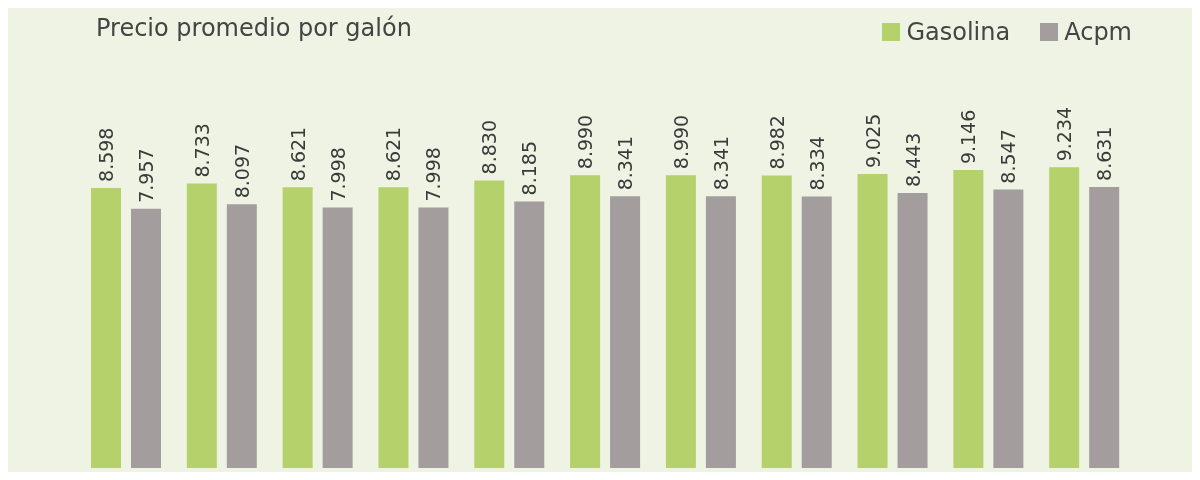 Image resolution: width=1200 pixels, height=480 pixels. Describe the element at coordinates (1098, 32) in the screenshot. I see `legend-label: Acpm` at that location.